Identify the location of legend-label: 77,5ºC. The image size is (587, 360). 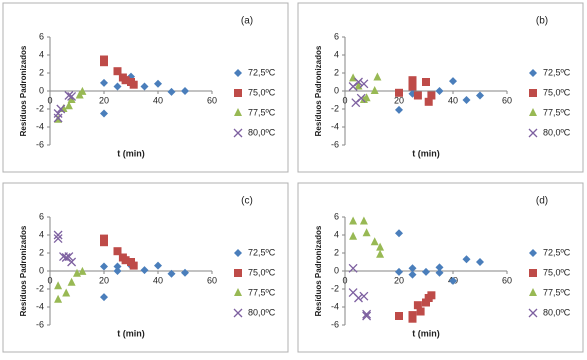
(557, 292).